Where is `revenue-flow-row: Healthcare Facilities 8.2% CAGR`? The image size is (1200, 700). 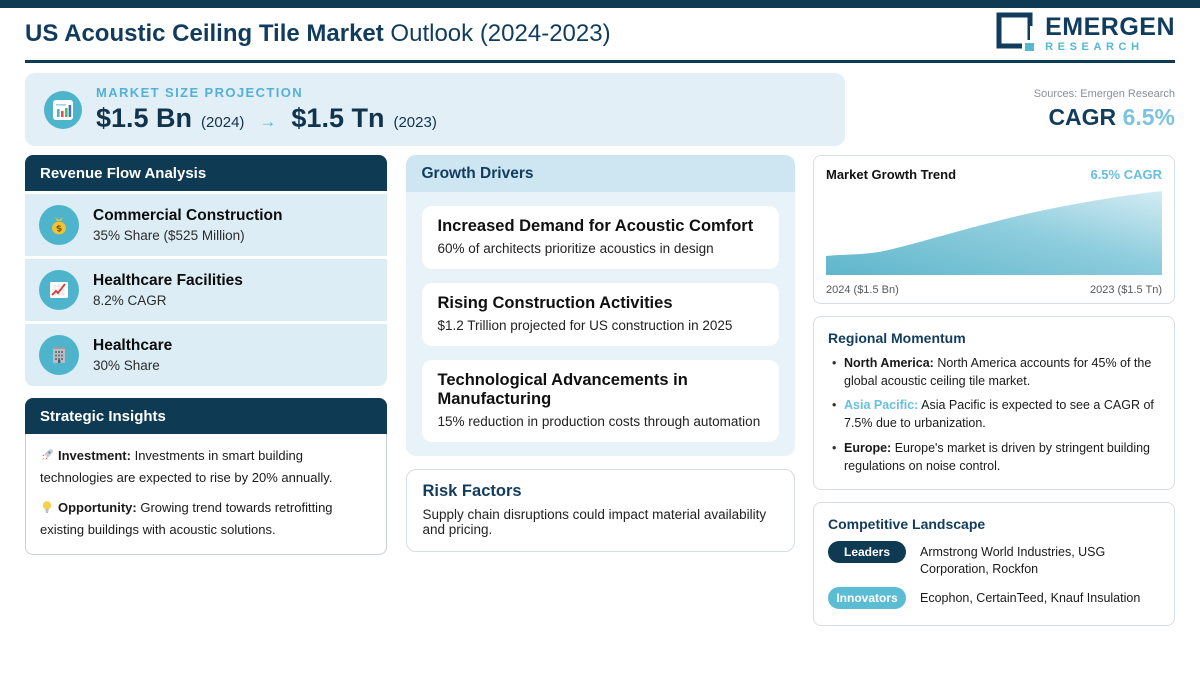
revenue-flow-row: Healthcare Facilities 8.2% CAGR is located at coordinates (206, 290).